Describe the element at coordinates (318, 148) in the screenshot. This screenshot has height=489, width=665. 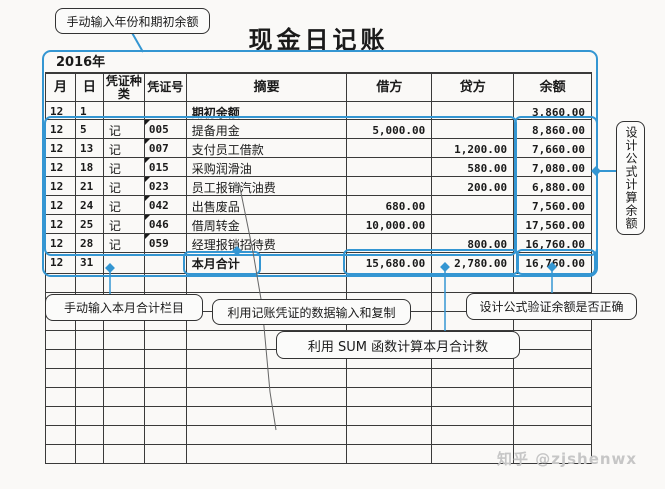
I see `table-row: 12 13 记 007 支付员工借款 1,200.00 7,660.00` at that location.